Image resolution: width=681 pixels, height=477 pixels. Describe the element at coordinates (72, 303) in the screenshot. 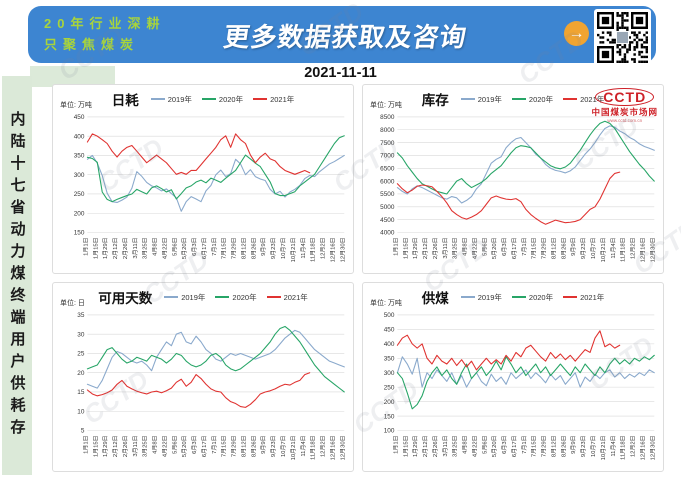

I see `axis-unit-label: 单位: 日` at that location.